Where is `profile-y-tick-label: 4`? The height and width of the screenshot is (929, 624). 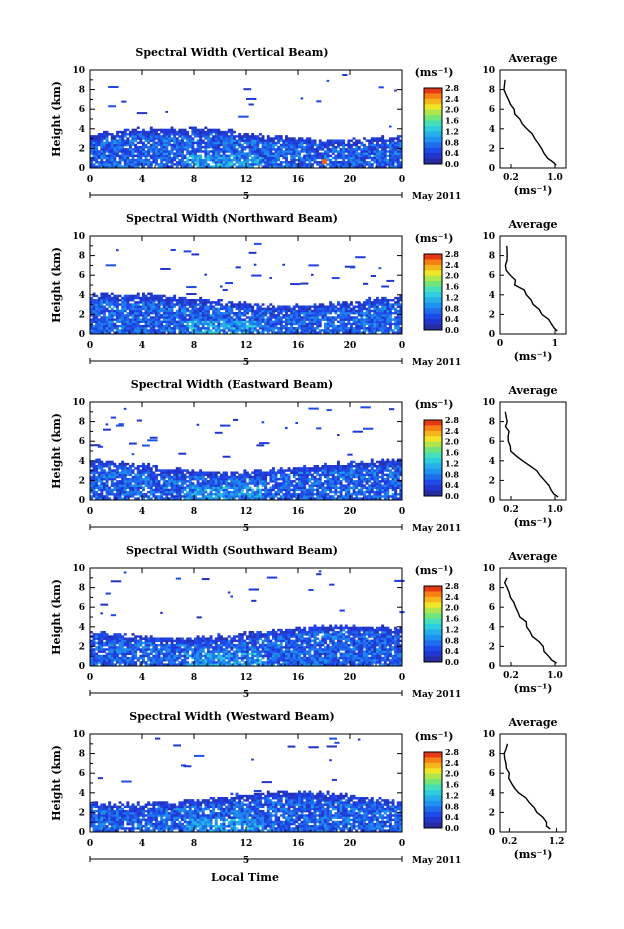
profile-y-tick-label: 4 is located at coordinates (492, 296).